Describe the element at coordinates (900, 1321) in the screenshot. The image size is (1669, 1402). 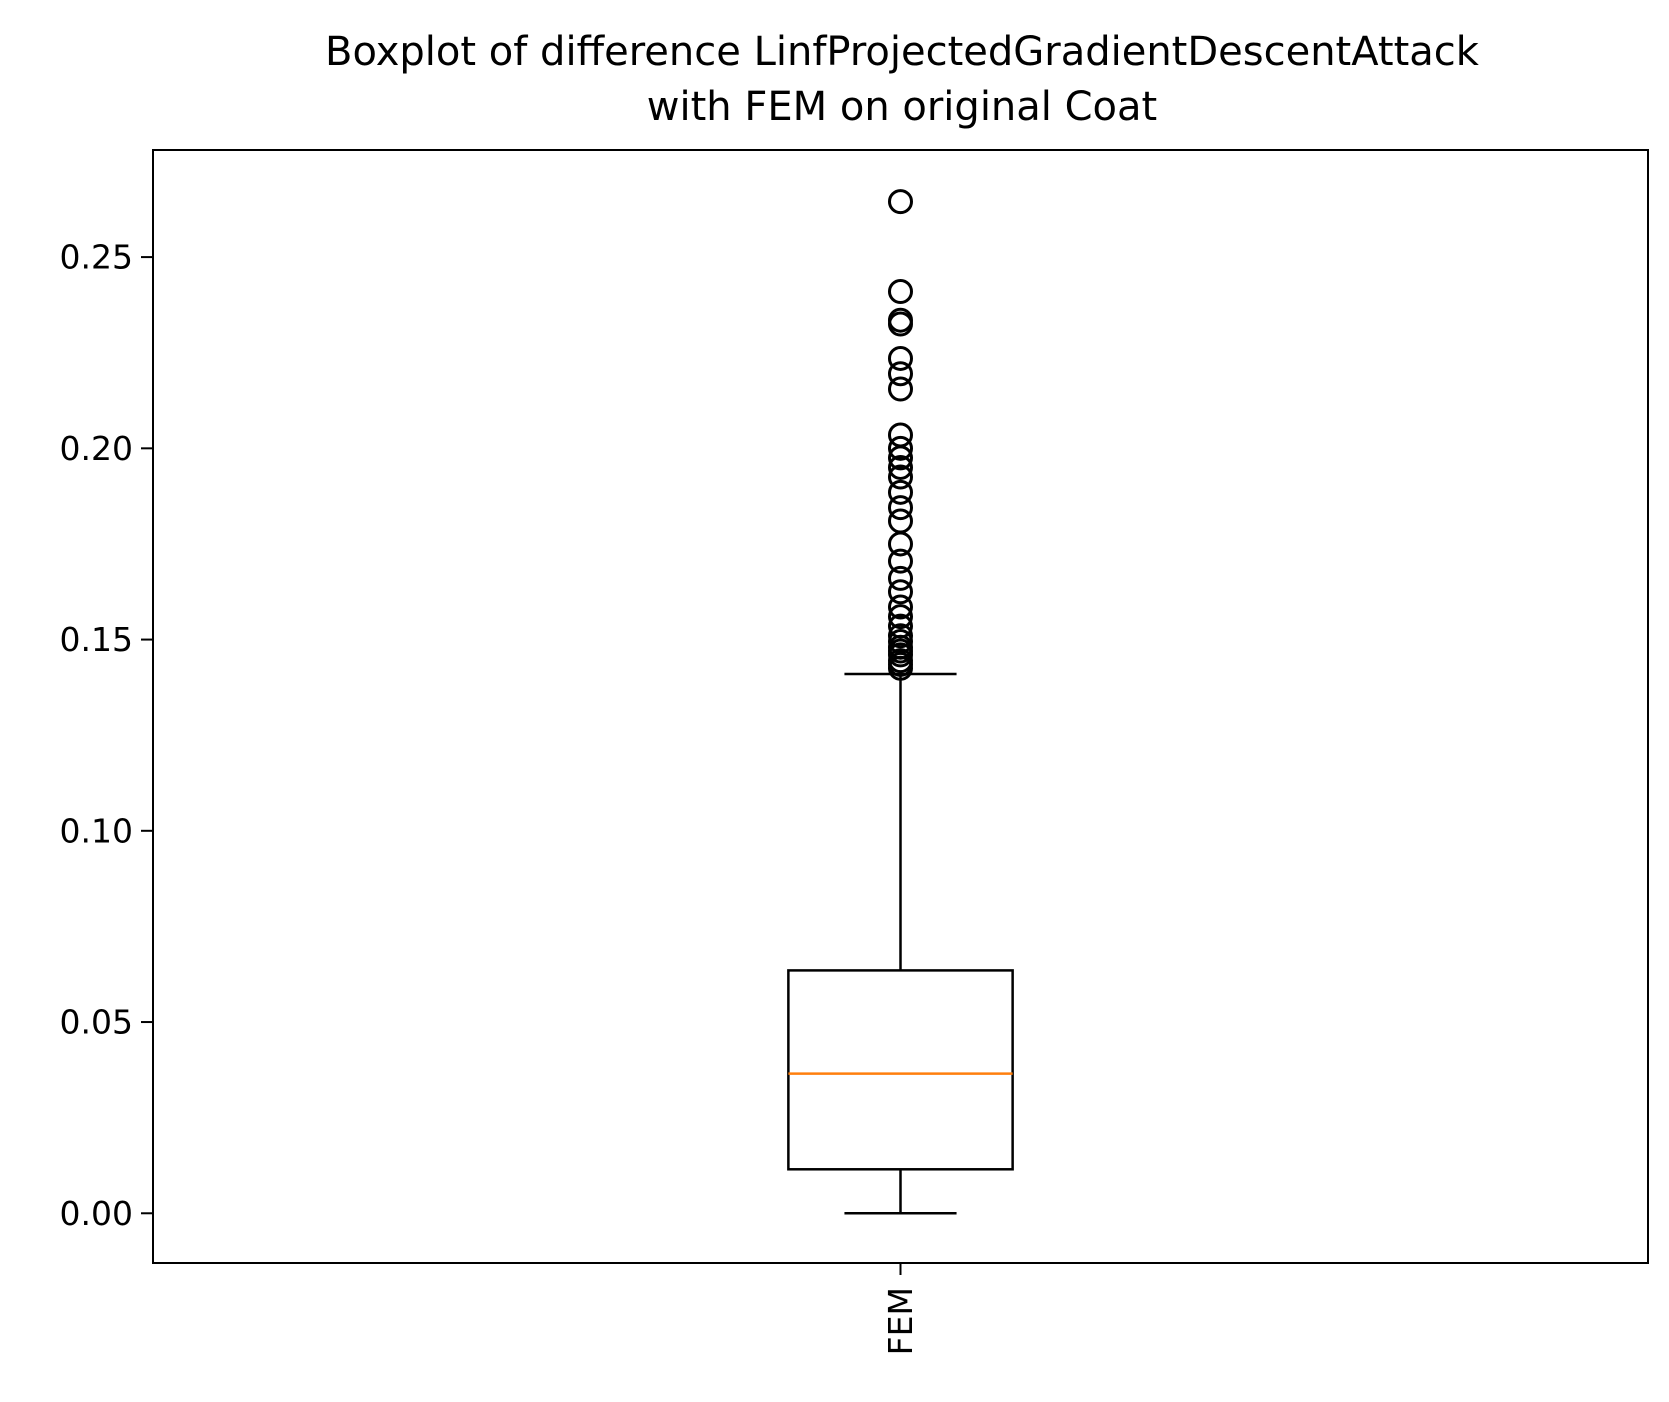
I see `x-tick-label: FEM` at that location.